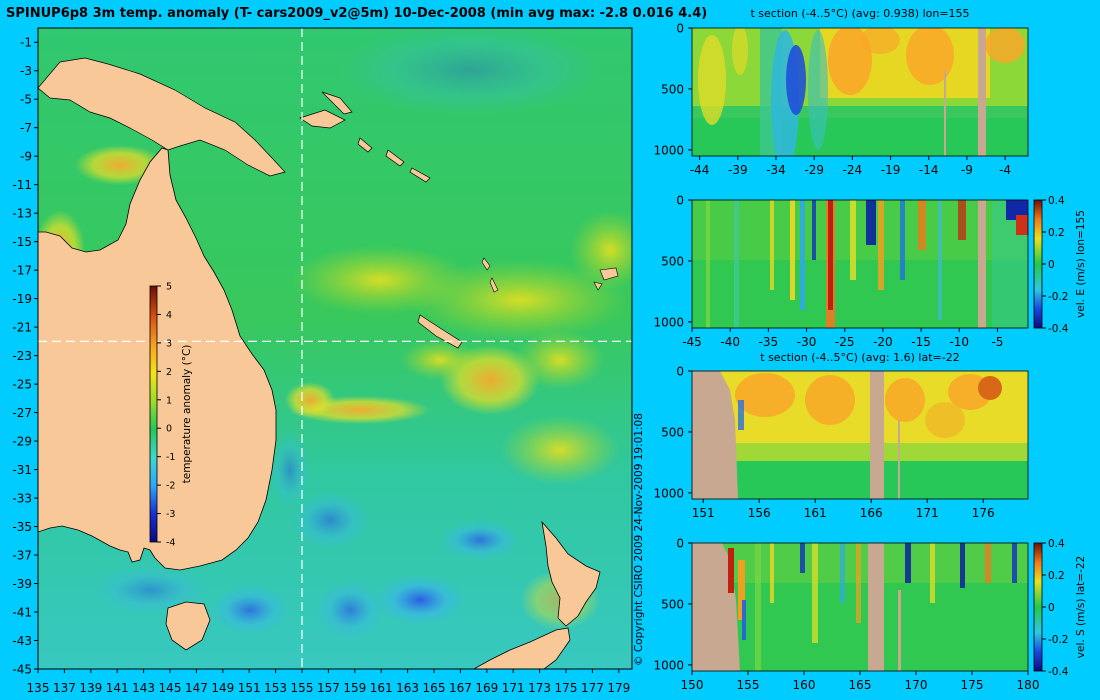 This screenshot has height=700, width=1100. I want to click on map-y-tick-label: -37, so click(22, 556).